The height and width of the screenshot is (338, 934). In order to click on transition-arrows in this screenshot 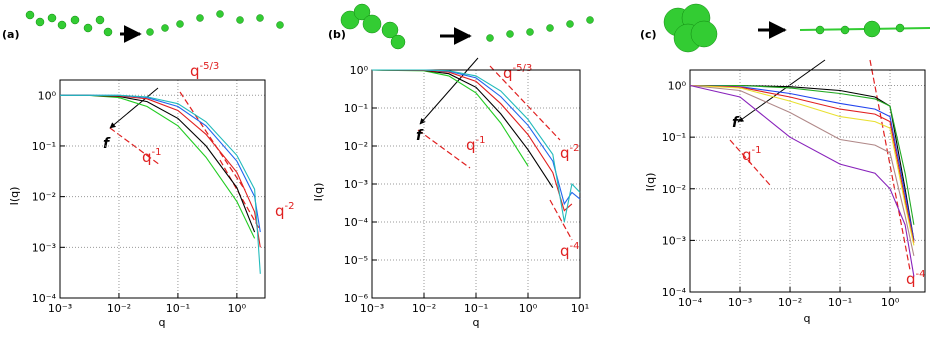, I will do `click(453, 33)`.